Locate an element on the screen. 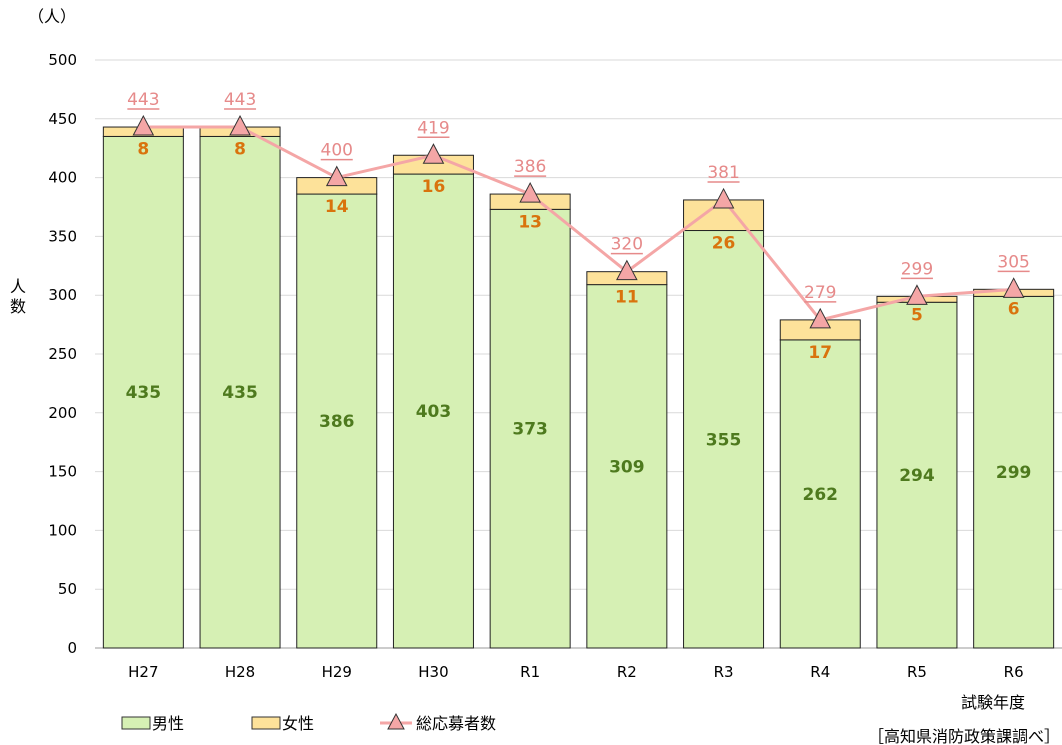 This screenshot has width=1062, height=745. x-tick-label: R1 is located at coordinates (530, 672).